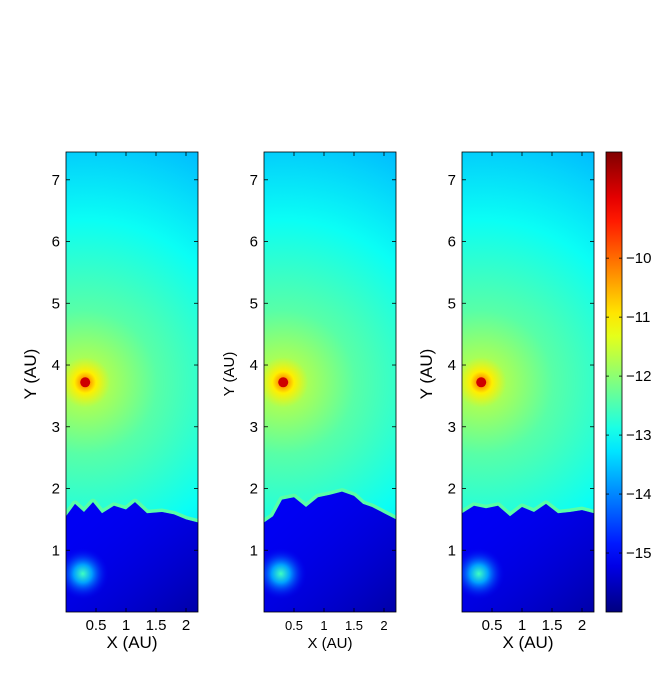 This screenshot has width=659, height=697. Describe the element at coordinates (638, 258) in the screenshot. I see `colorbar-tick-label: −10` at that location.